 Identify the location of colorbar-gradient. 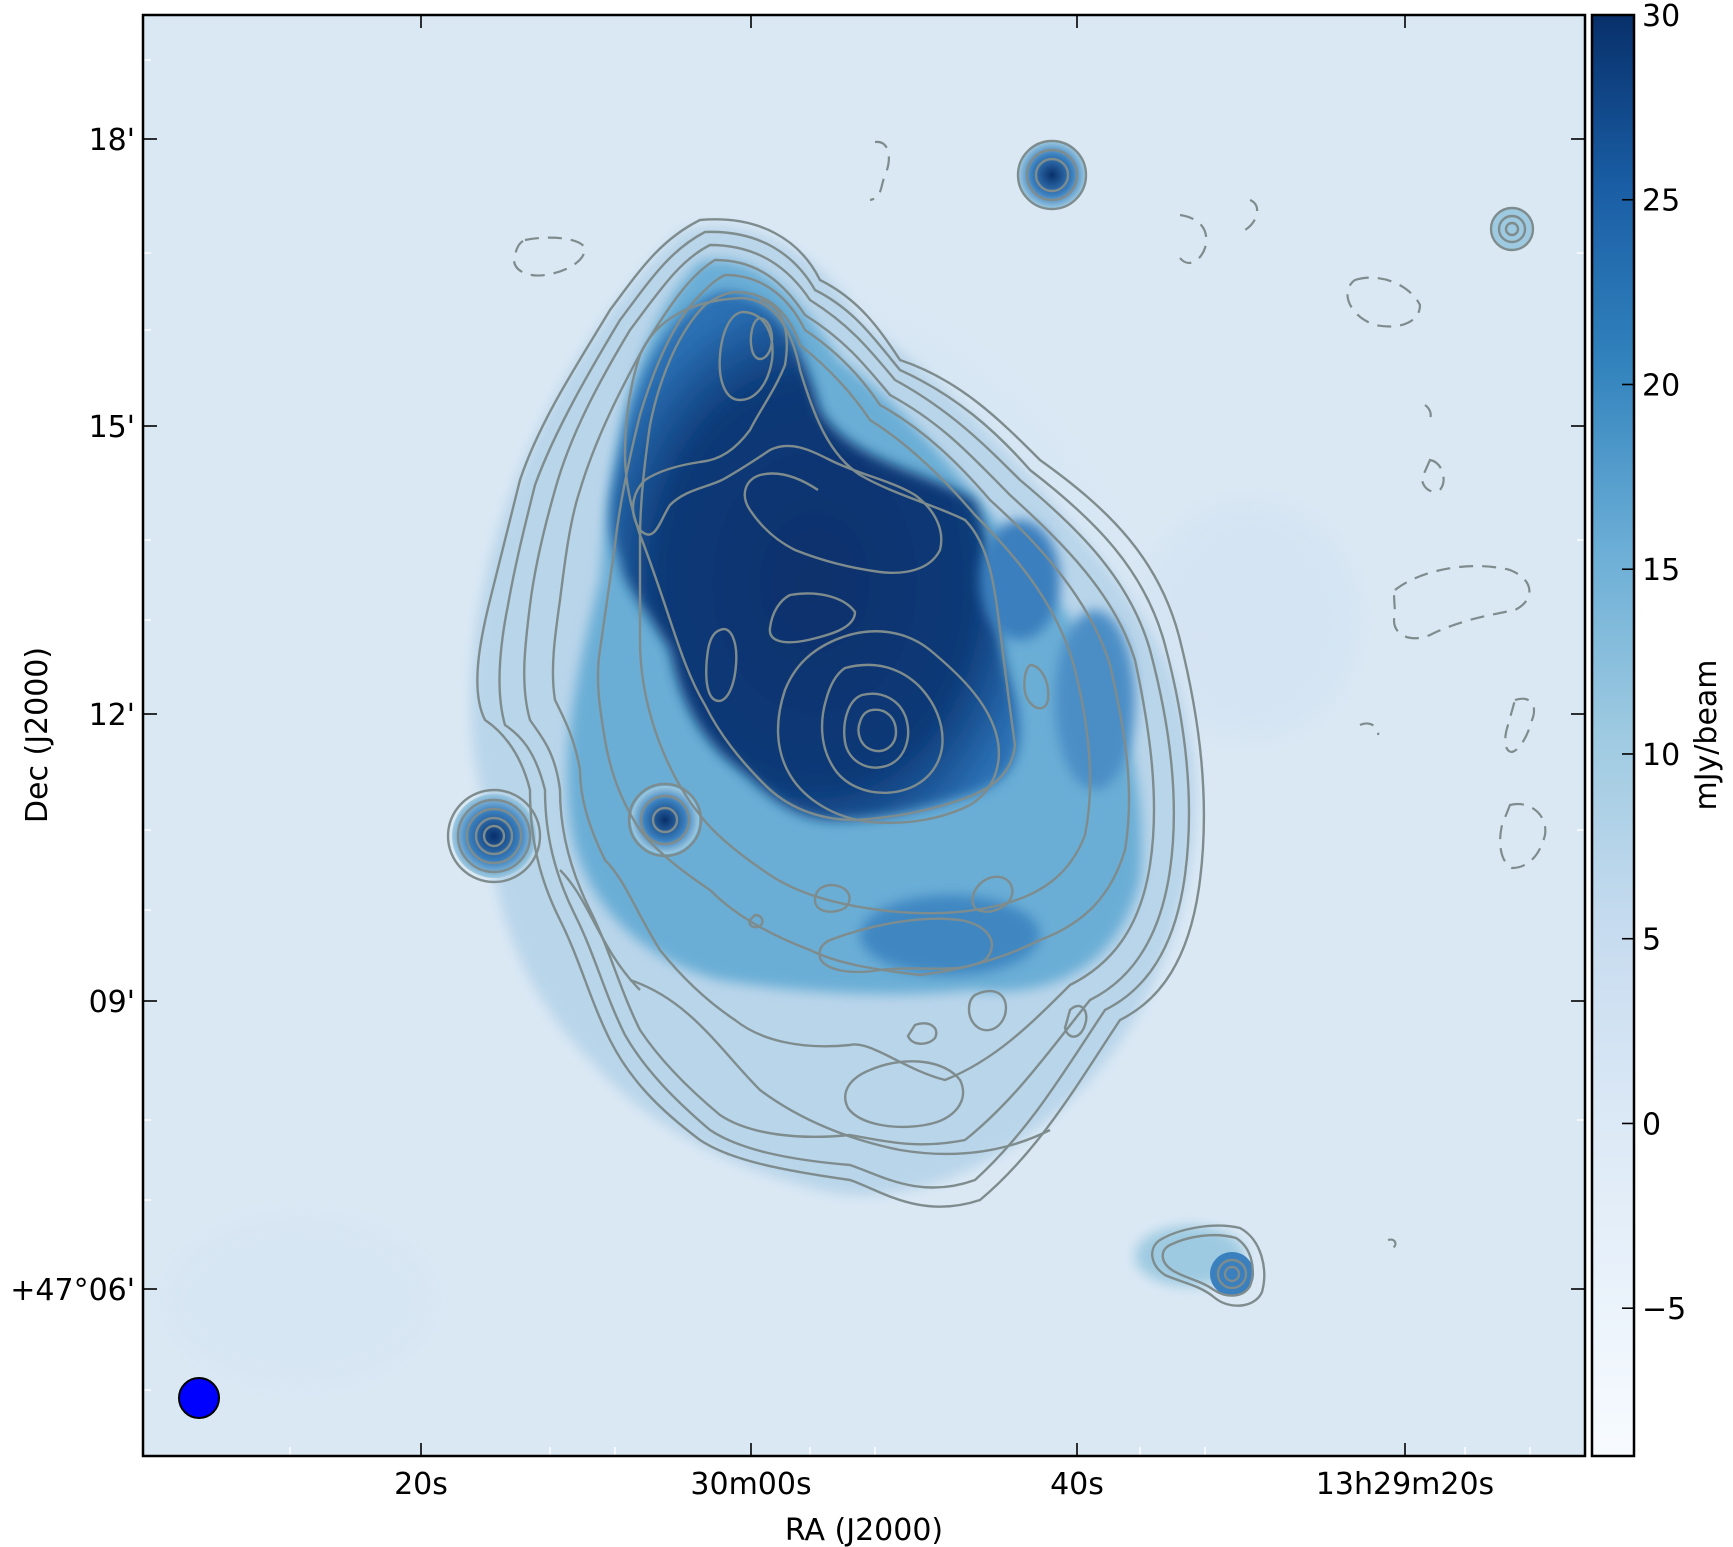
(1613, 735).